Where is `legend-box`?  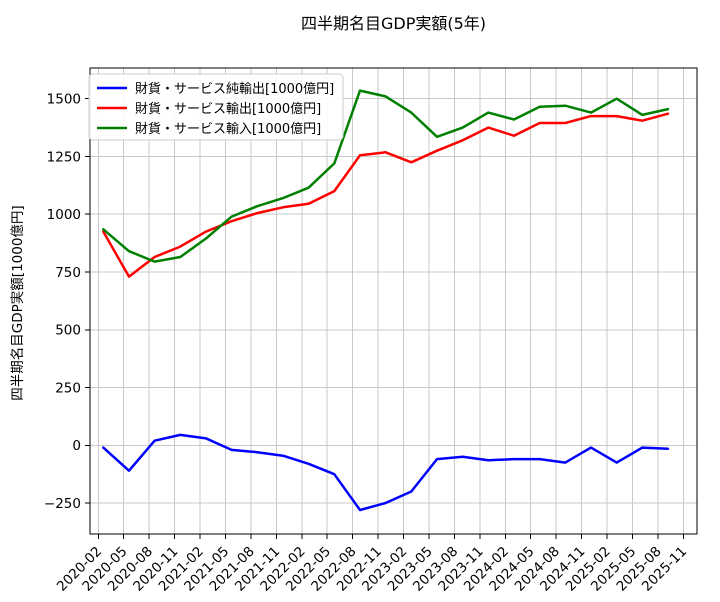 legend-box is located at coordinates (216, 107).